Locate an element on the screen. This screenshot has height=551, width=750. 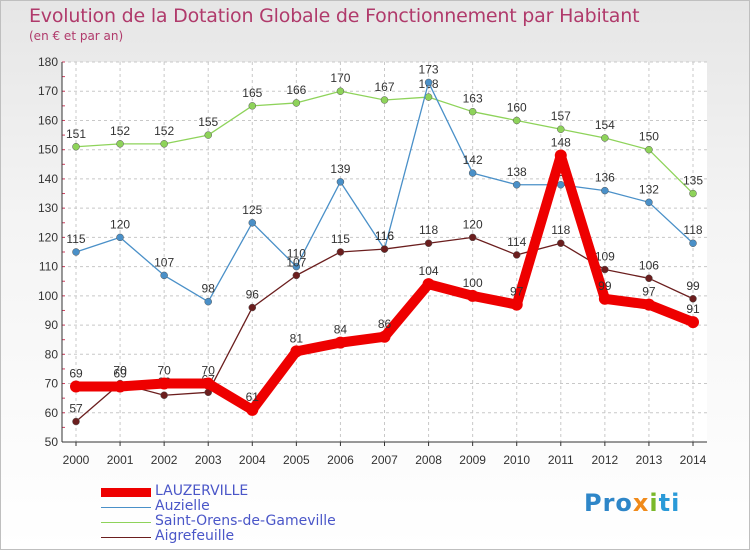
legend-label-lauzerville: LAUZERVILLE is located at coordinates (202, 491).